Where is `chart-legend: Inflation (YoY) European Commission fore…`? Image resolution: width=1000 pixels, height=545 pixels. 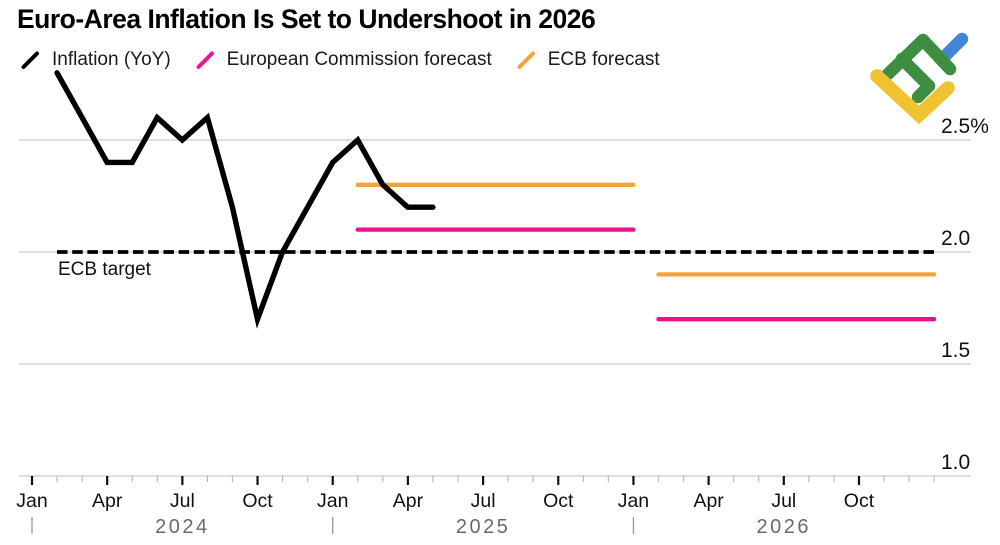 chart-legend: Inflation (YoY) European Commission fore… is located at coordinates (340, 60).